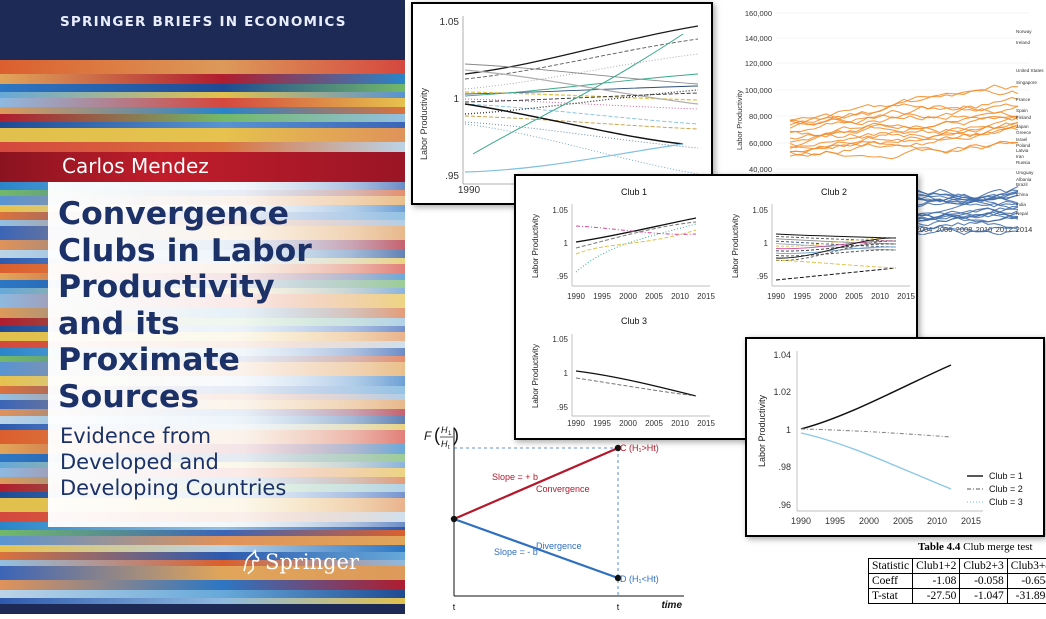  What do you see at coordinates (1023, 99) in the screenshot?
I see `country-label: France` at bounding box center [1023, 99].